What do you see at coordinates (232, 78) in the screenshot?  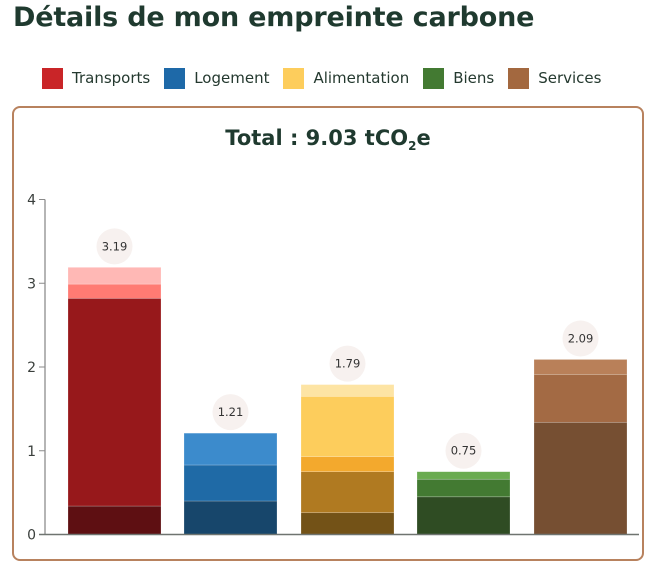 I see `legend-label-logement: Logement` at bounding box center [232, 78].